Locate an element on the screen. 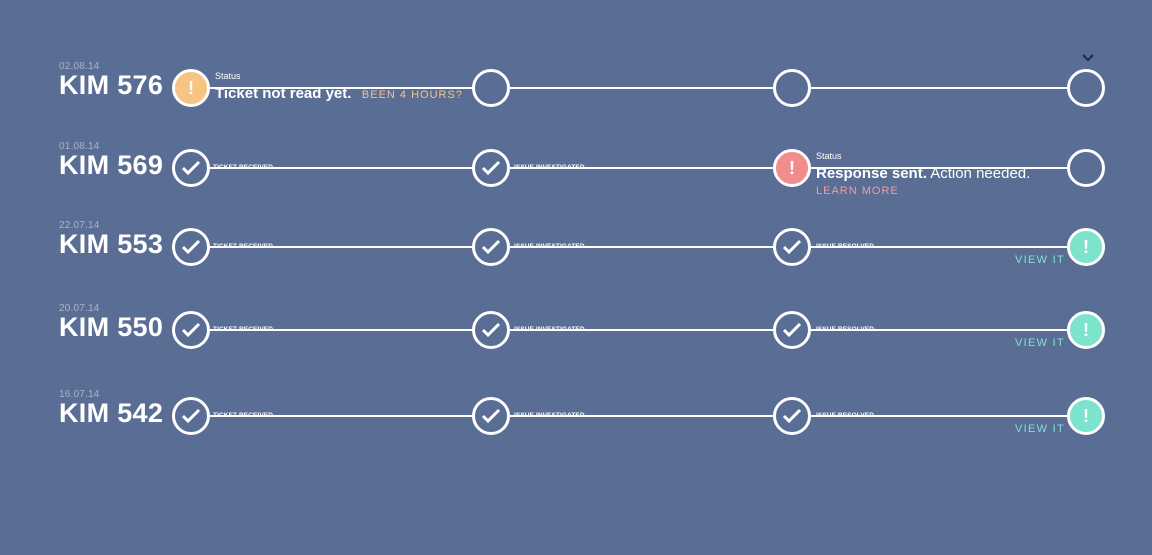 The image size is (1152, 555). ticket-id: KIM 569 is located at coordinates (111, 165).